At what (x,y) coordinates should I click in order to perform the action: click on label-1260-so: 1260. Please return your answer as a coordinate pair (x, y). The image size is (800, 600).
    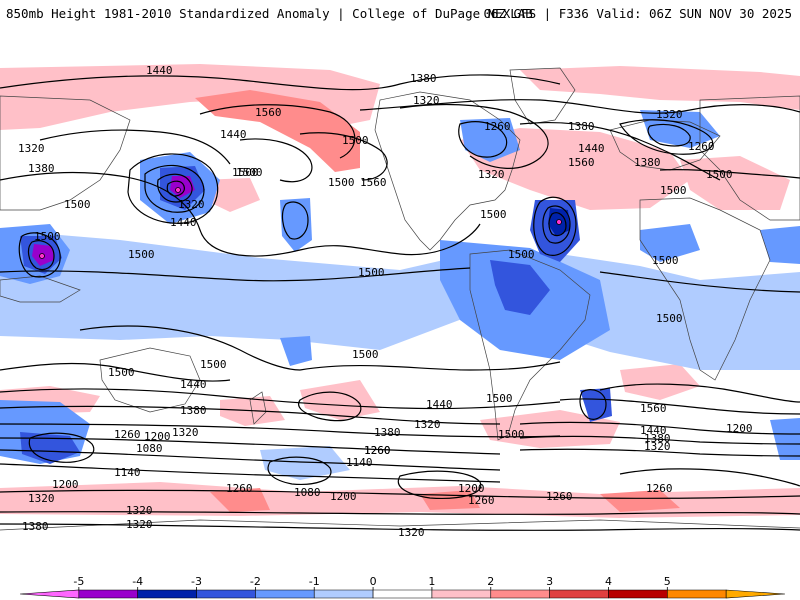
    Looking at the image, I should click on (239, 488).